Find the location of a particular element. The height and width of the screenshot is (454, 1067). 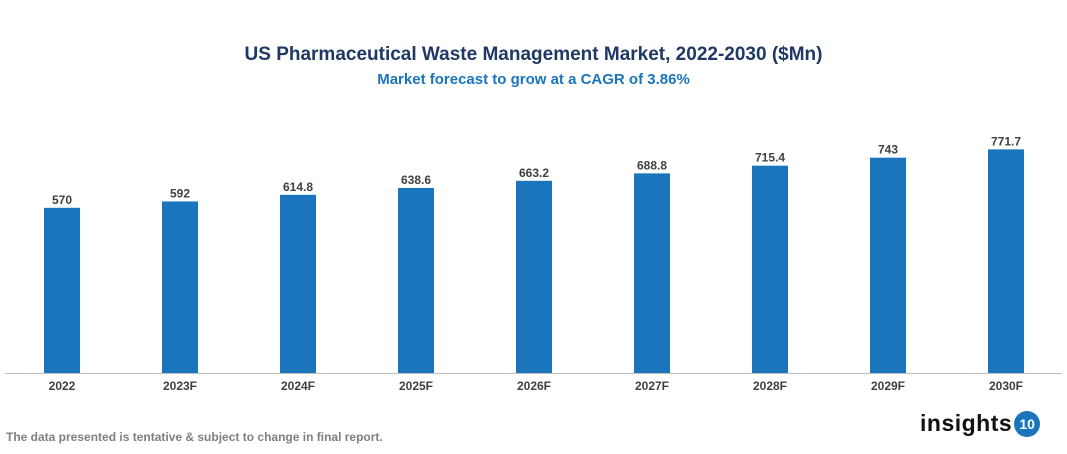

x-tick-label: 2030F is located at coordinates (1006, 386).